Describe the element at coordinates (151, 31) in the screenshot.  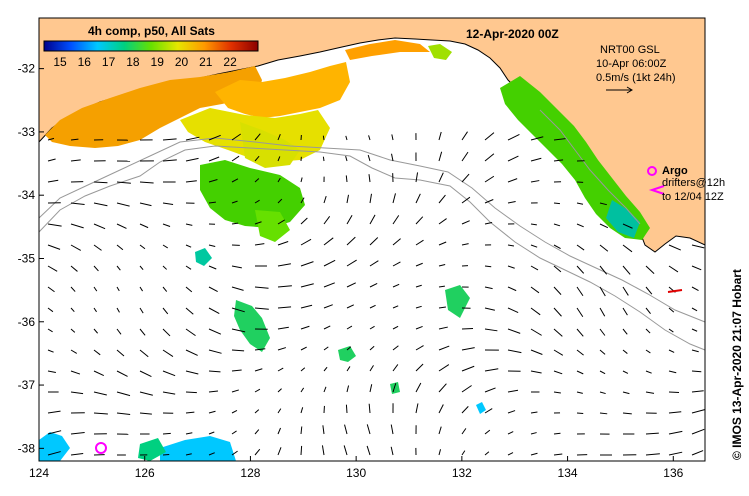
I see `colorbar-title: 4h comp, p50, All Sats` at that location.